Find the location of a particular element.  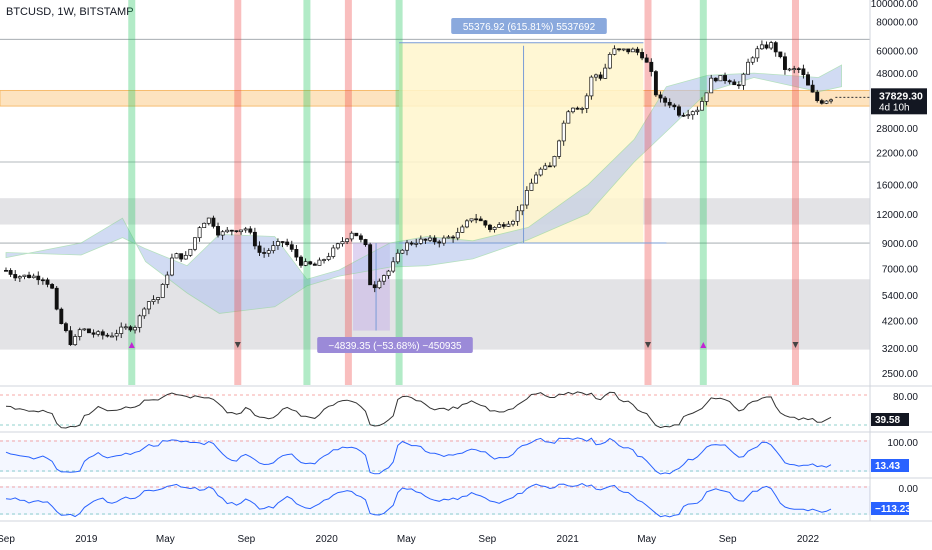

price-tick-label-top: 100000.00 is located at coordinates (895, 5).